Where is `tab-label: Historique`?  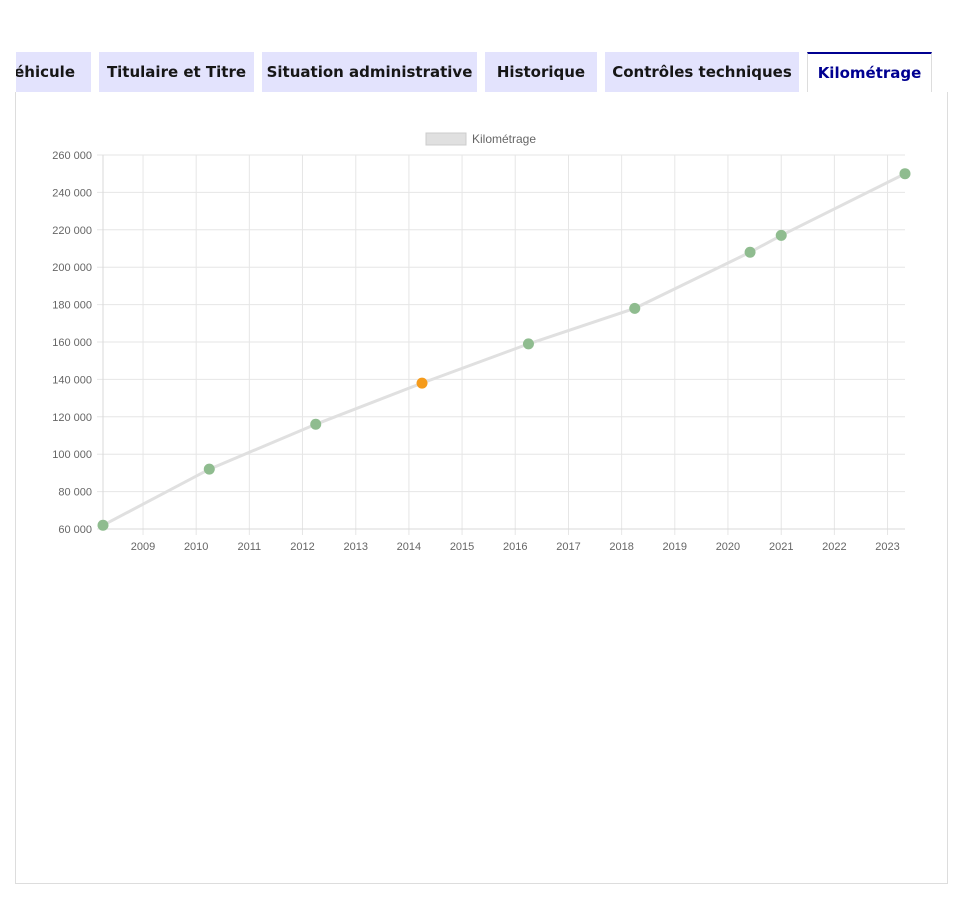
tab-label: Historique is located at coordinates (541, 72).